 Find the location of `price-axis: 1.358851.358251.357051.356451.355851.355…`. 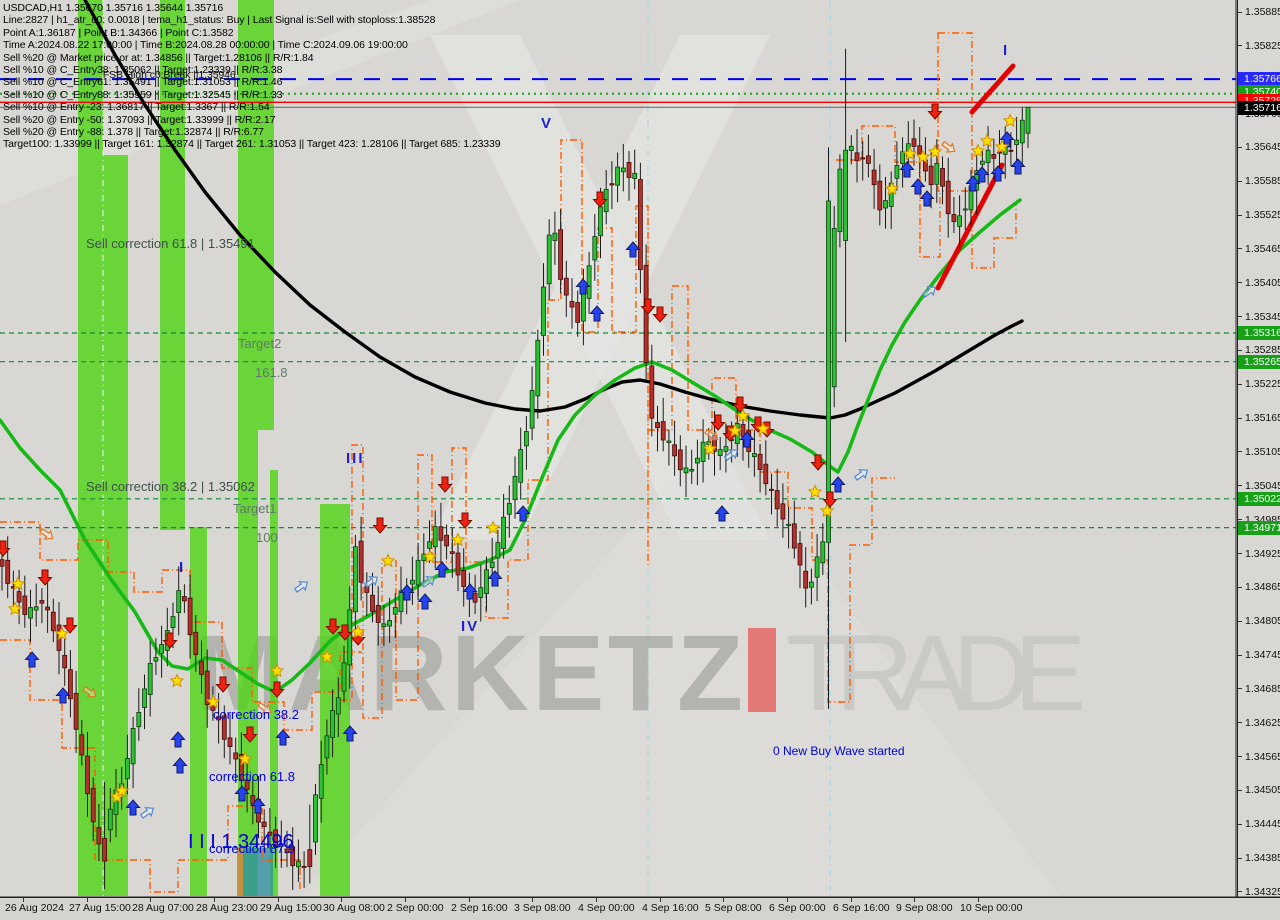

price-axis: 1.358851.358251.357051.356451.355851.355… is located at coordinates (1258, 449).